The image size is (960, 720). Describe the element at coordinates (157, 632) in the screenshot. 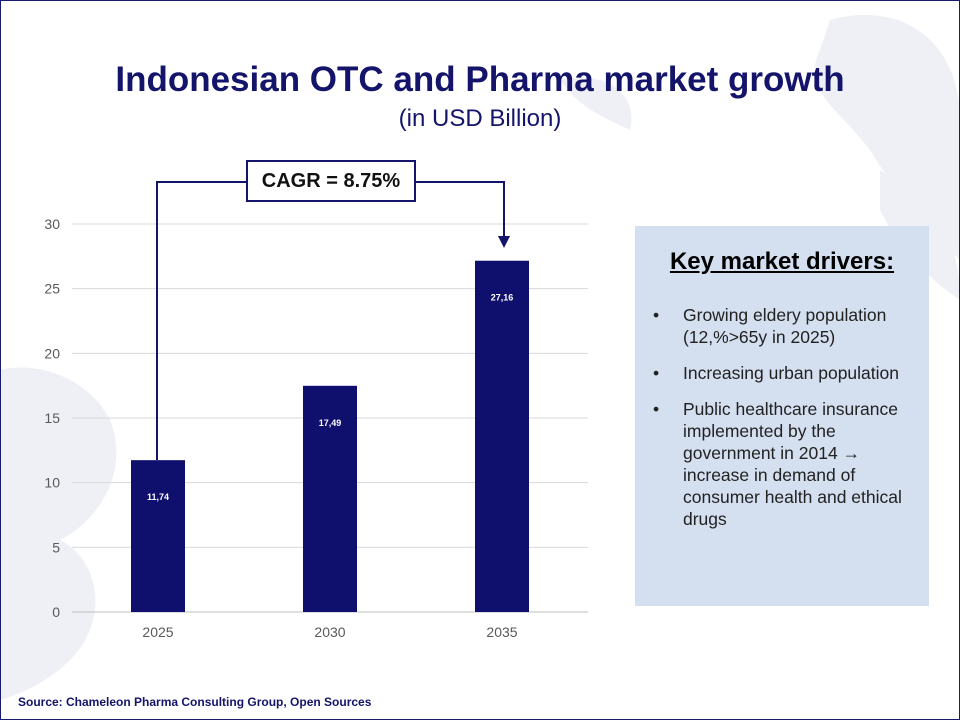

I see `x-tick-label: 2025` at that location.